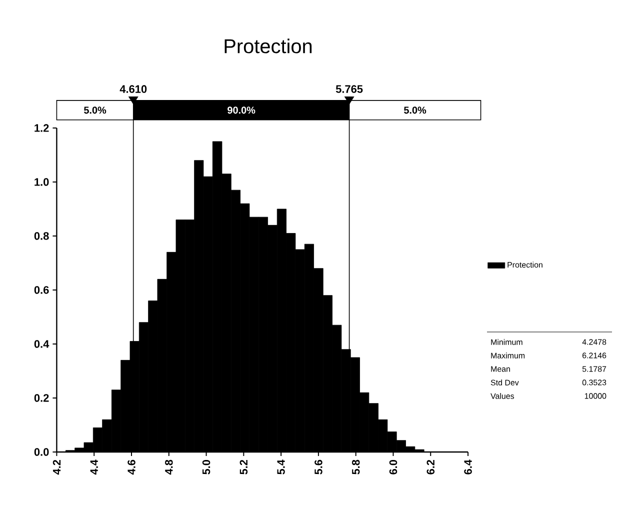  What do you see at coordinates (42, 344) in the screenshot?
I see `y-tick-label: 0.4` at bounding box center [42, 344].